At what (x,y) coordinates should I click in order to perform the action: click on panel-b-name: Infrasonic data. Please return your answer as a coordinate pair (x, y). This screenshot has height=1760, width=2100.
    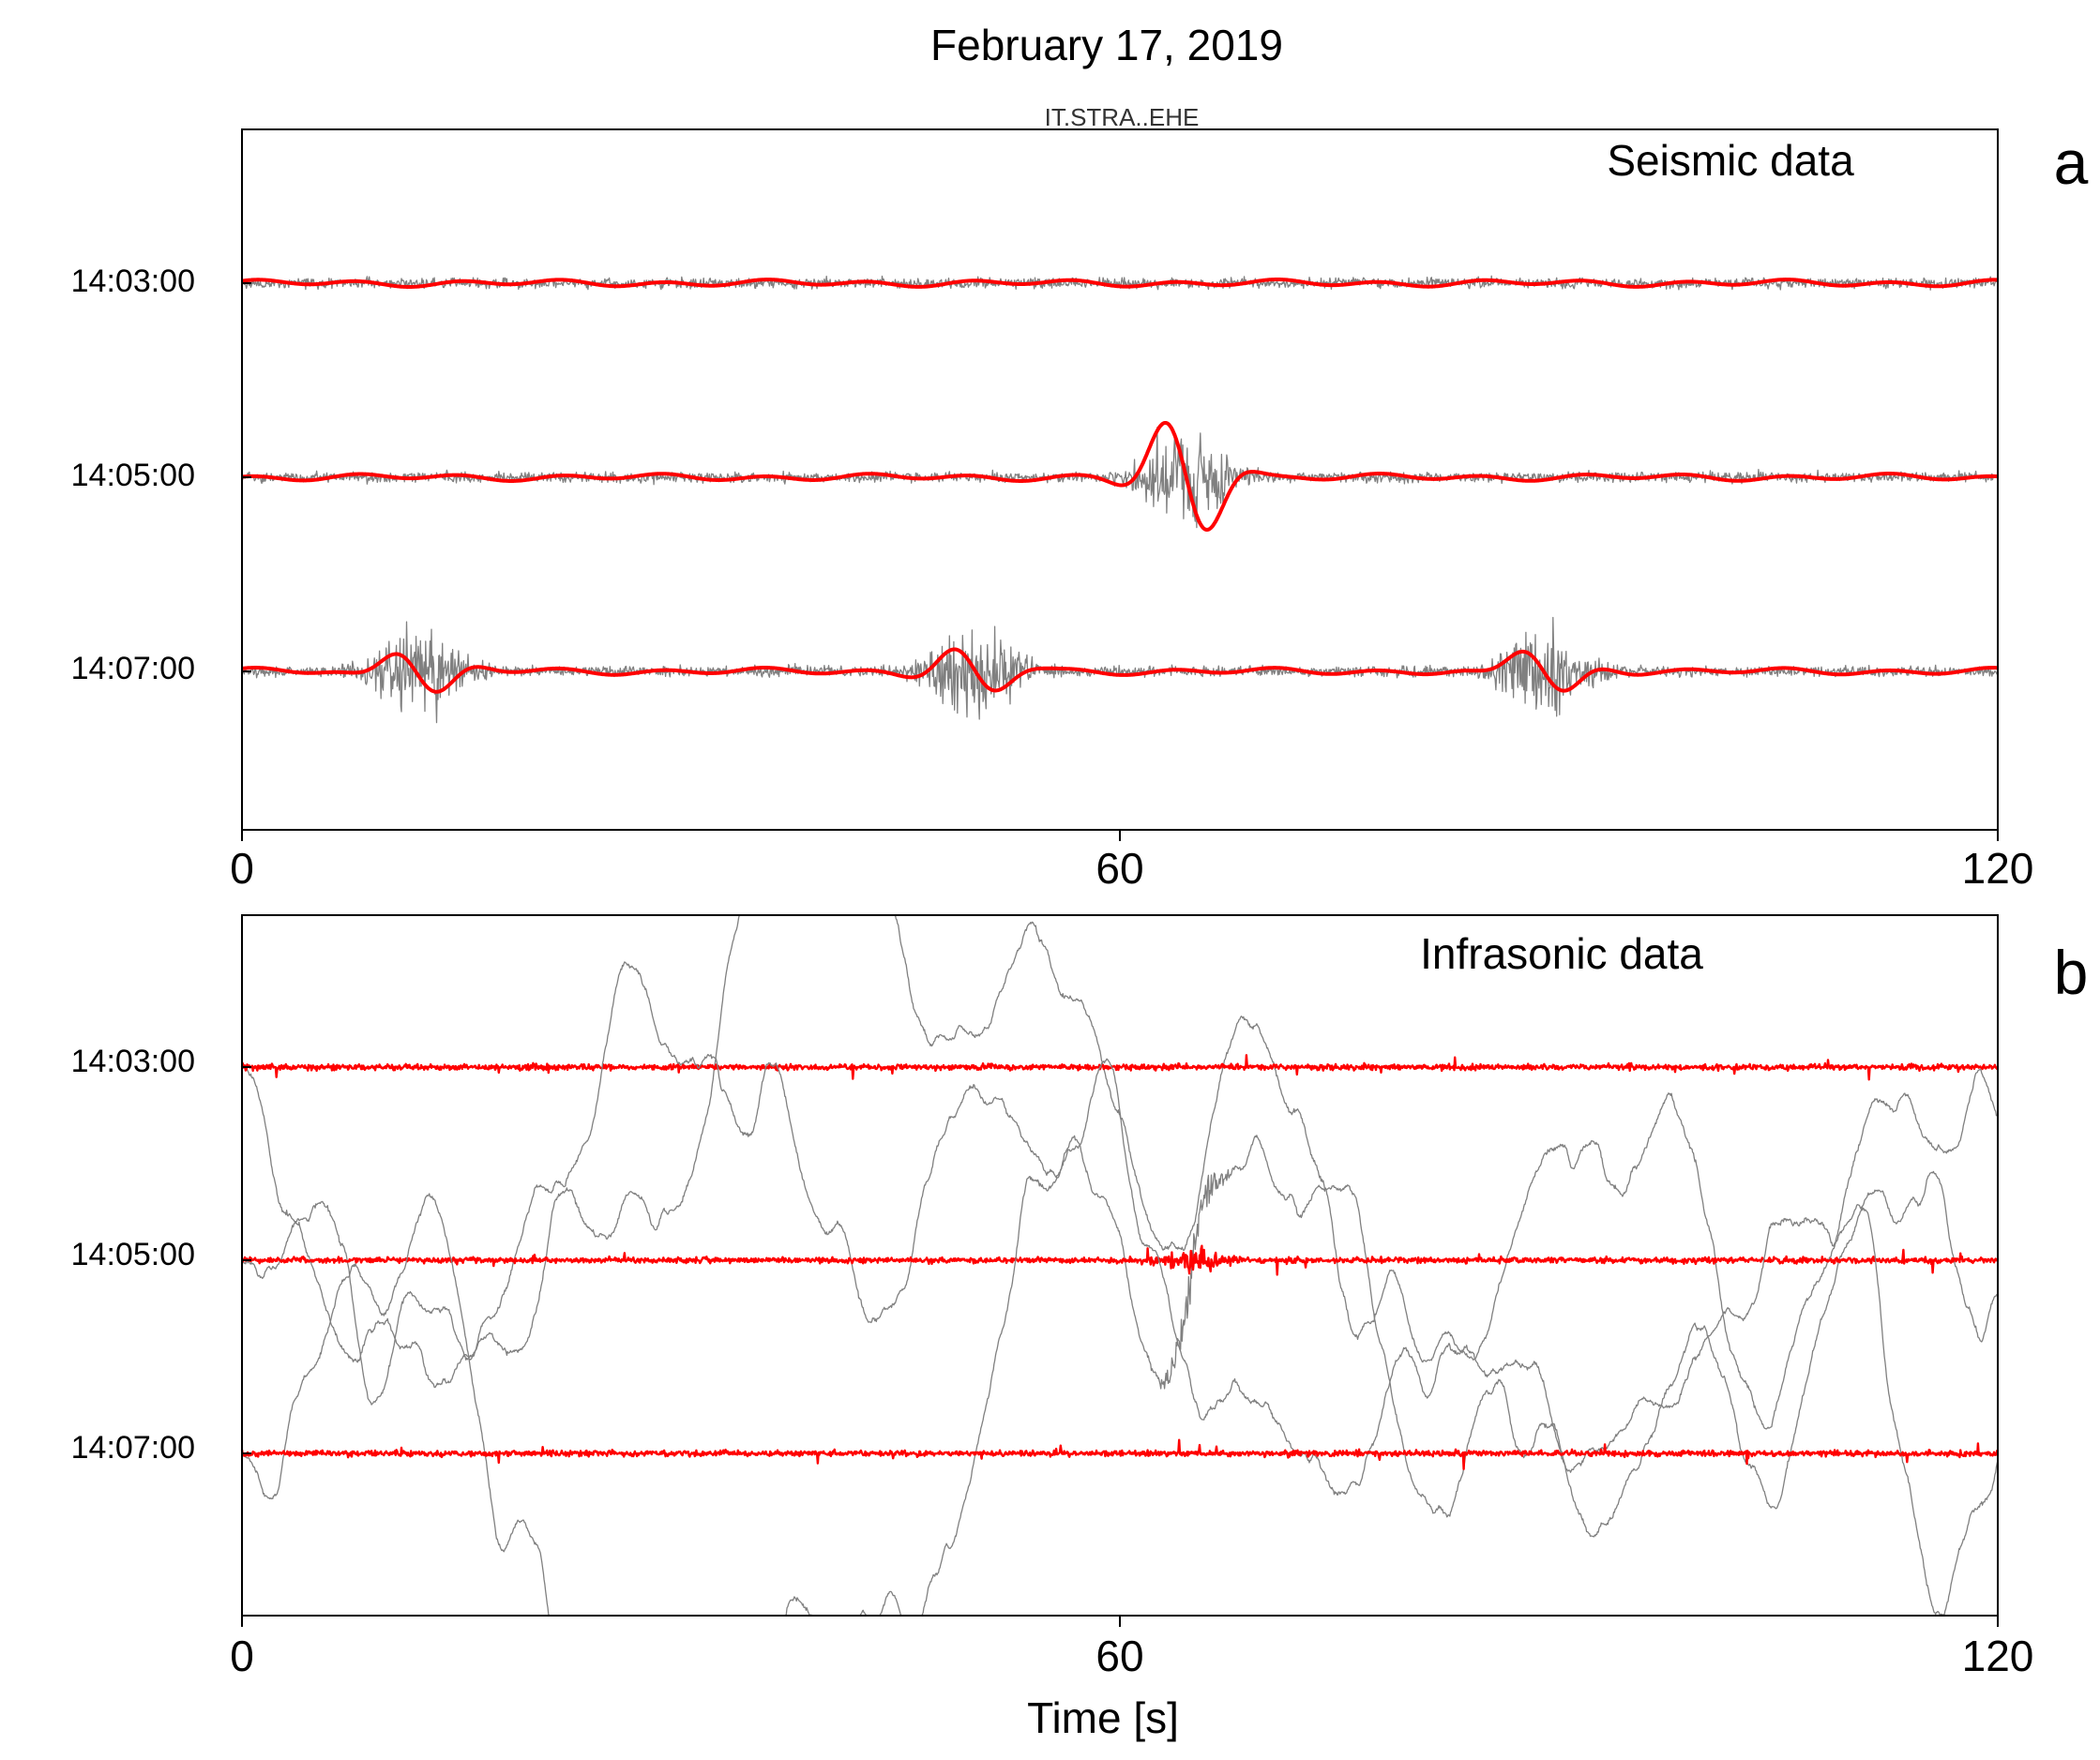
    Looking at the image, I should click on (1561, 953).